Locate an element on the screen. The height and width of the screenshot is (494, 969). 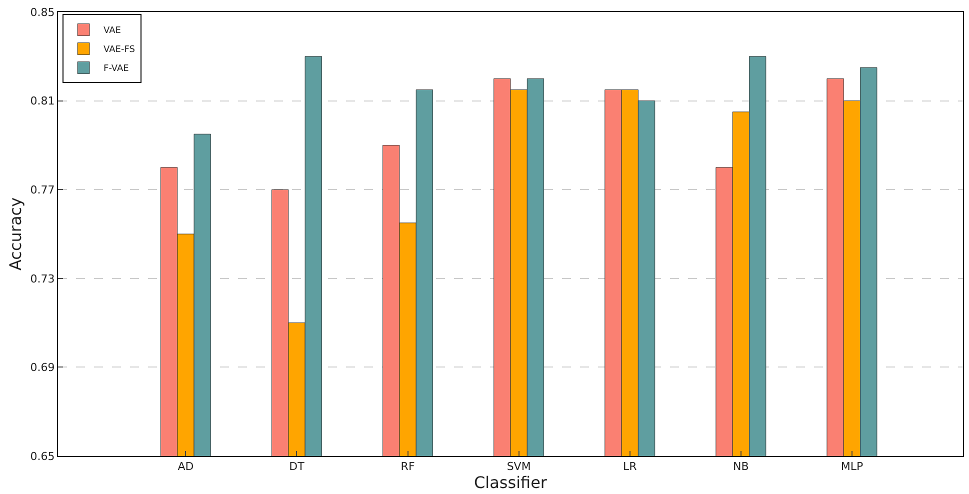
x-tick-label: RF is located at coordinates (407, 467).